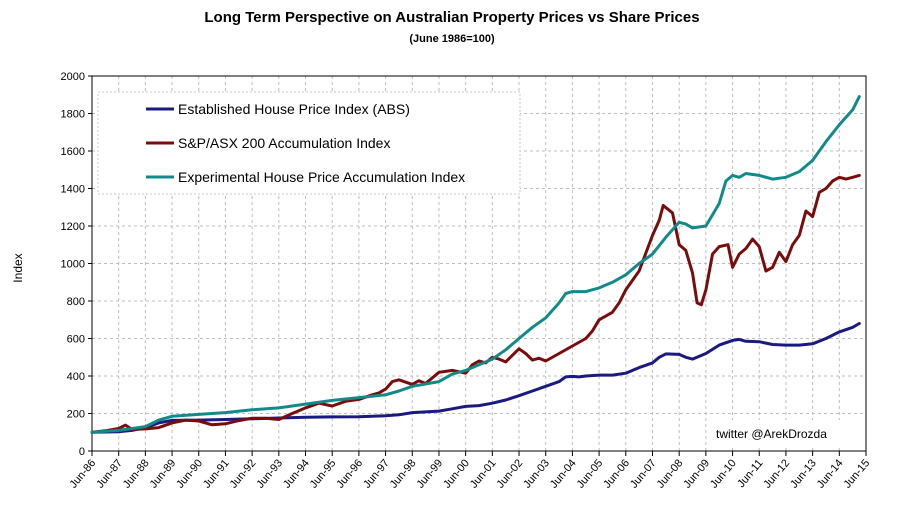 The image size is (904, 522). Describe the element at coordinates (73, 115) in the screenshot. I see `y-tick-label: 1800` at that location.